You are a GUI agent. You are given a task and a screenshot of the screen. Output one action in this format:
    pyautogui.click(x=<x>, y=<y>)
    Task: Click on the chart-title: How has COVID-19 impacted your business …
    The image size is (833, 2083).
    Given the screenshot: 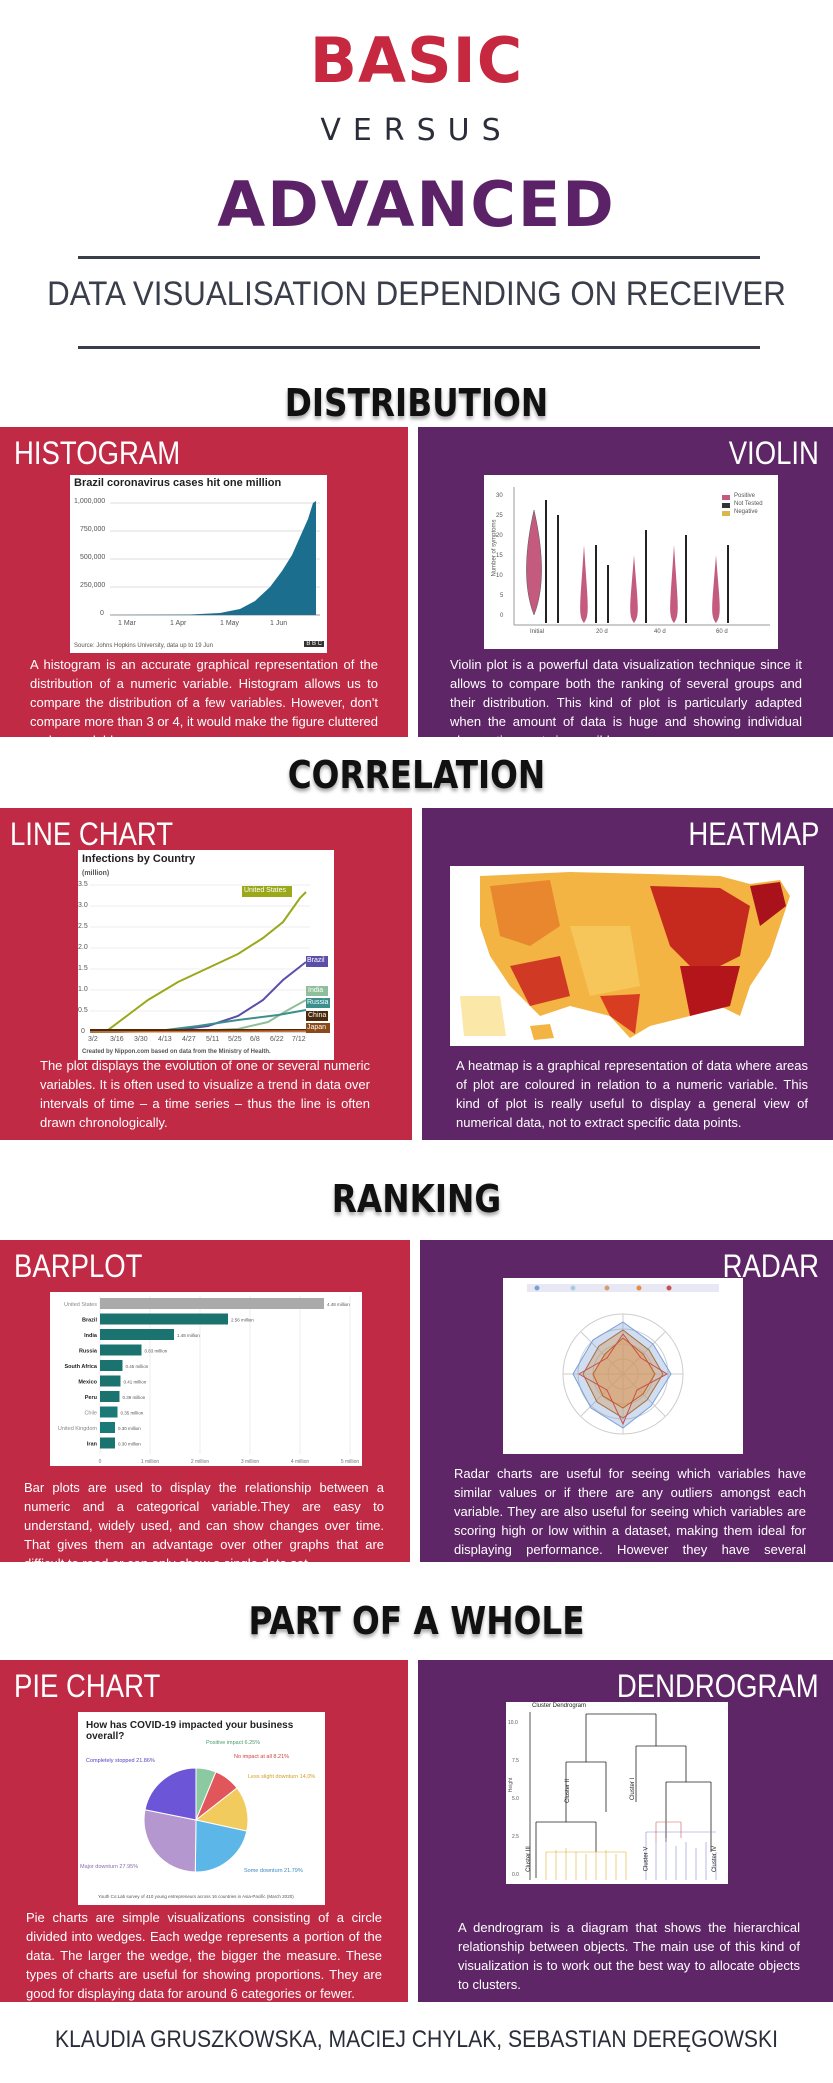 What is the action you would take?
    pyautogui.click(x=190, y=1731)
    